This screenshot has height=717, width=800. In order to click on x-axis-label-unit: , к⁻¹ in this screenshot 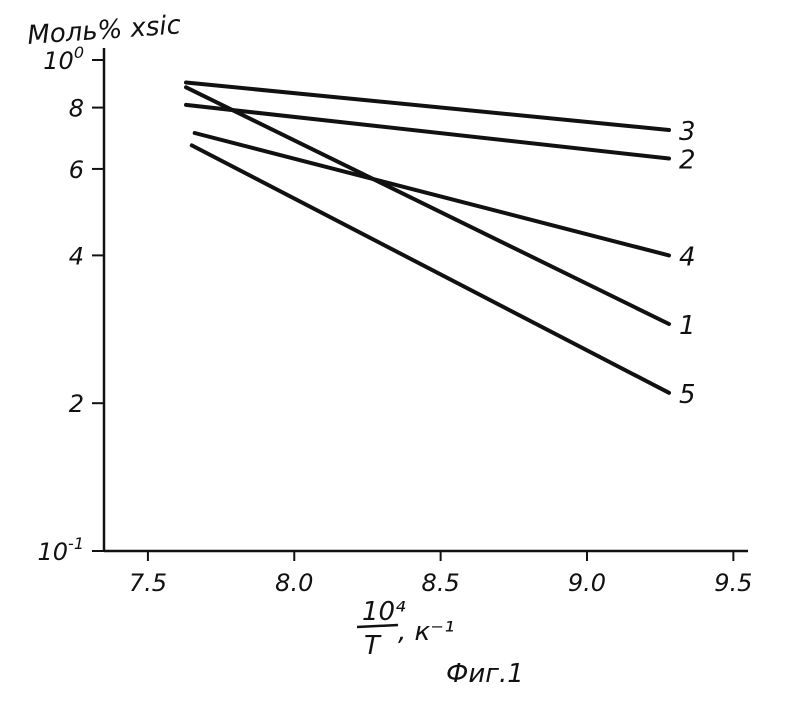, I will do `click(426, 632)`.